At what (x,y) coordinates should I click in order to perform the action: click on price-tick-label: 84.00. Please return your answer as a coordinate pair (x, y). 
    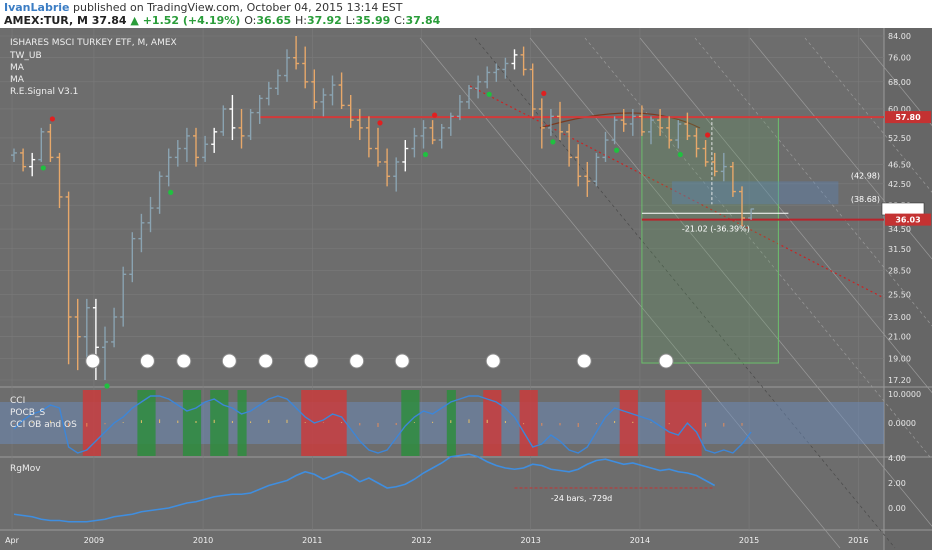
    Looking at the image, I should click on (899, 36).